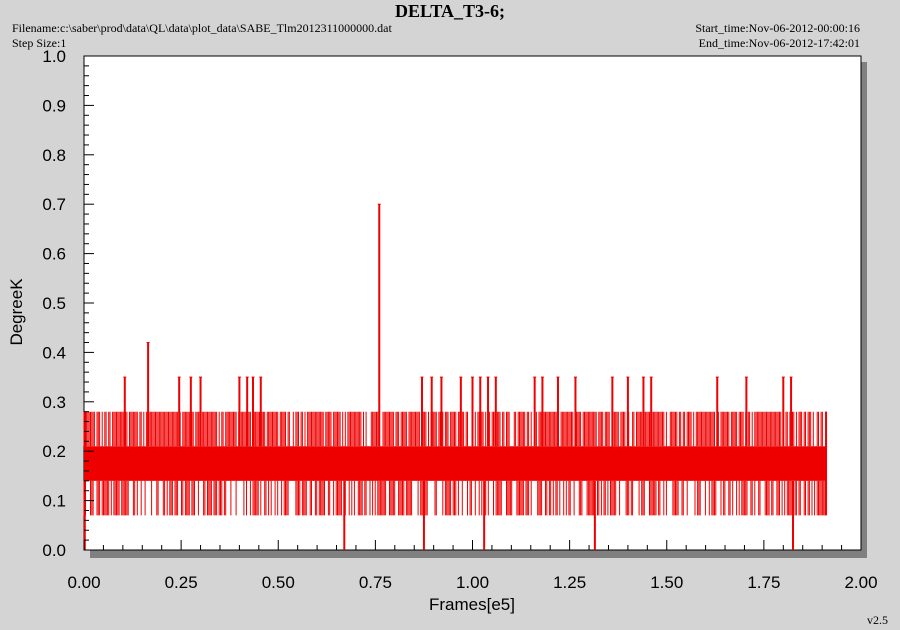  Describe the element at coordinates (54, 352) in the screenshot. I see `y-tick-label: 0.4` at that location.